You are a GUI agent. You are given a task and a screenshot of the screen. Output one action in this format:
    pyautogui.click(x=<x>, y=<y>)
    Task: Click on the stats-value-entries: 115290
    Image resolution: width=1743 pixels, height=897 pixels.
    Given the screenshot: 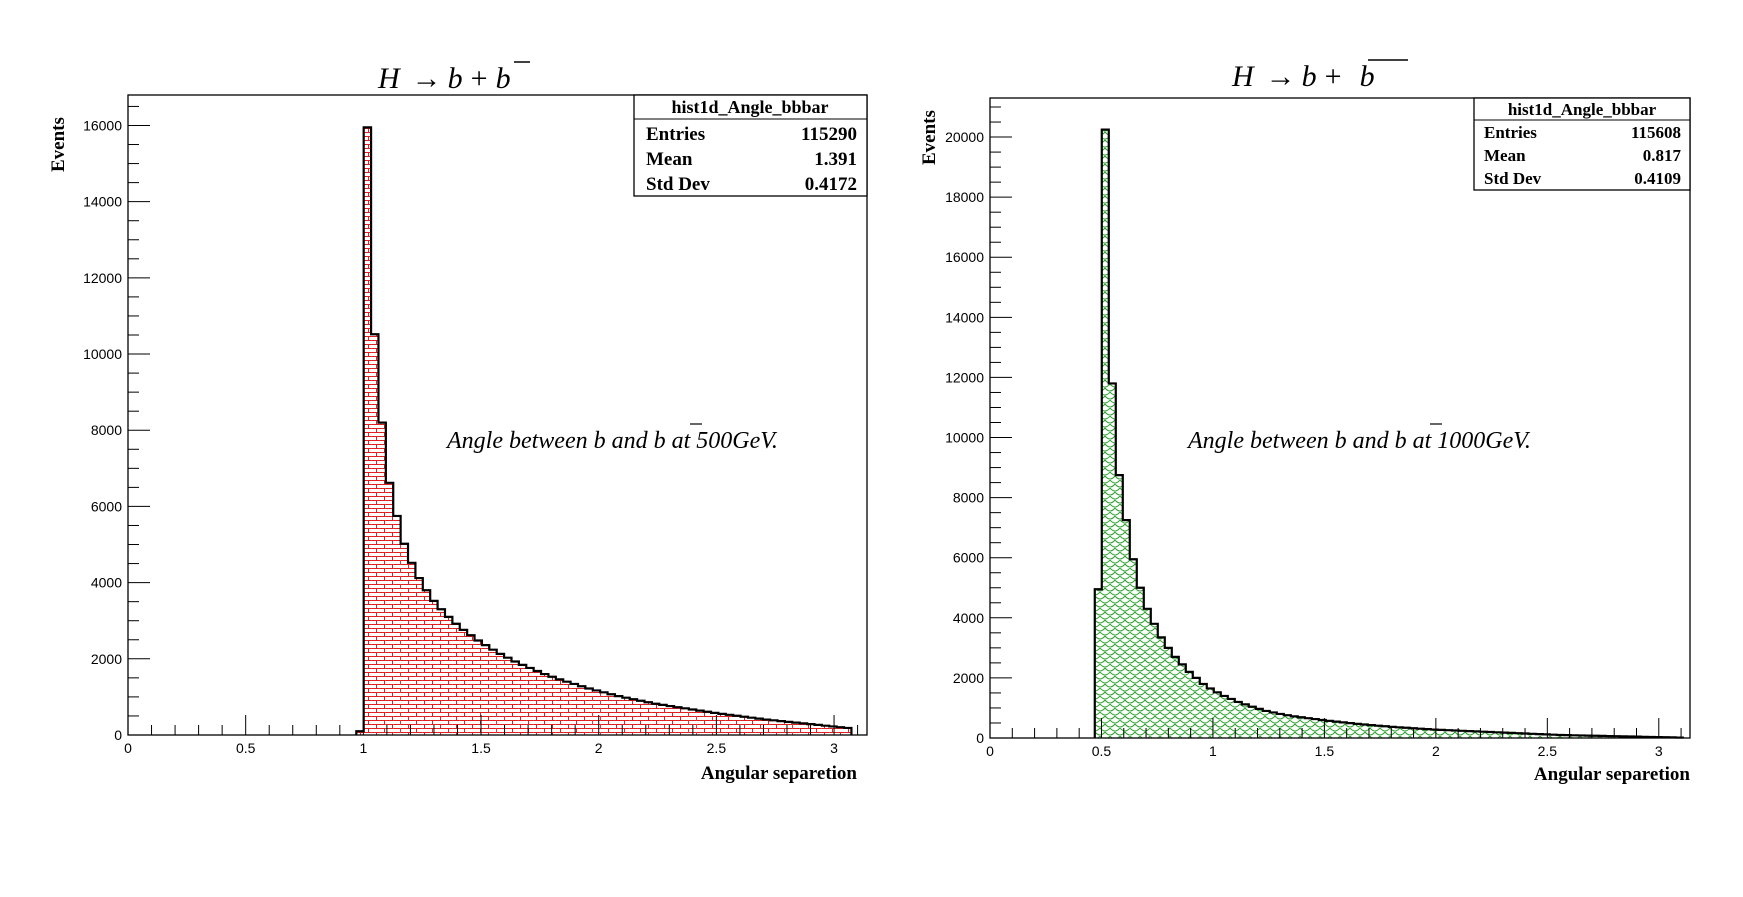 What is the action you would take?
    pyautogui.click(x=829, y=134)
    